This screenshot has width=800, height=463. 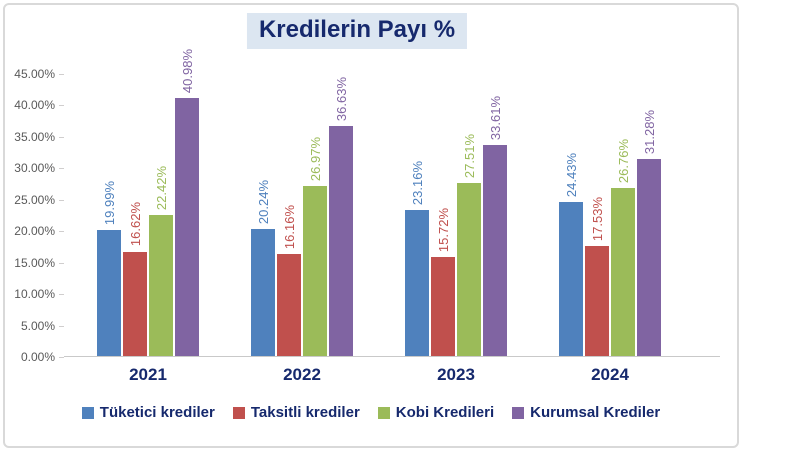 What do you see at coordinates (315, 159) in the screenshot?
I see `bar-value-label: 26.97%` at bounding box center [315, 159].